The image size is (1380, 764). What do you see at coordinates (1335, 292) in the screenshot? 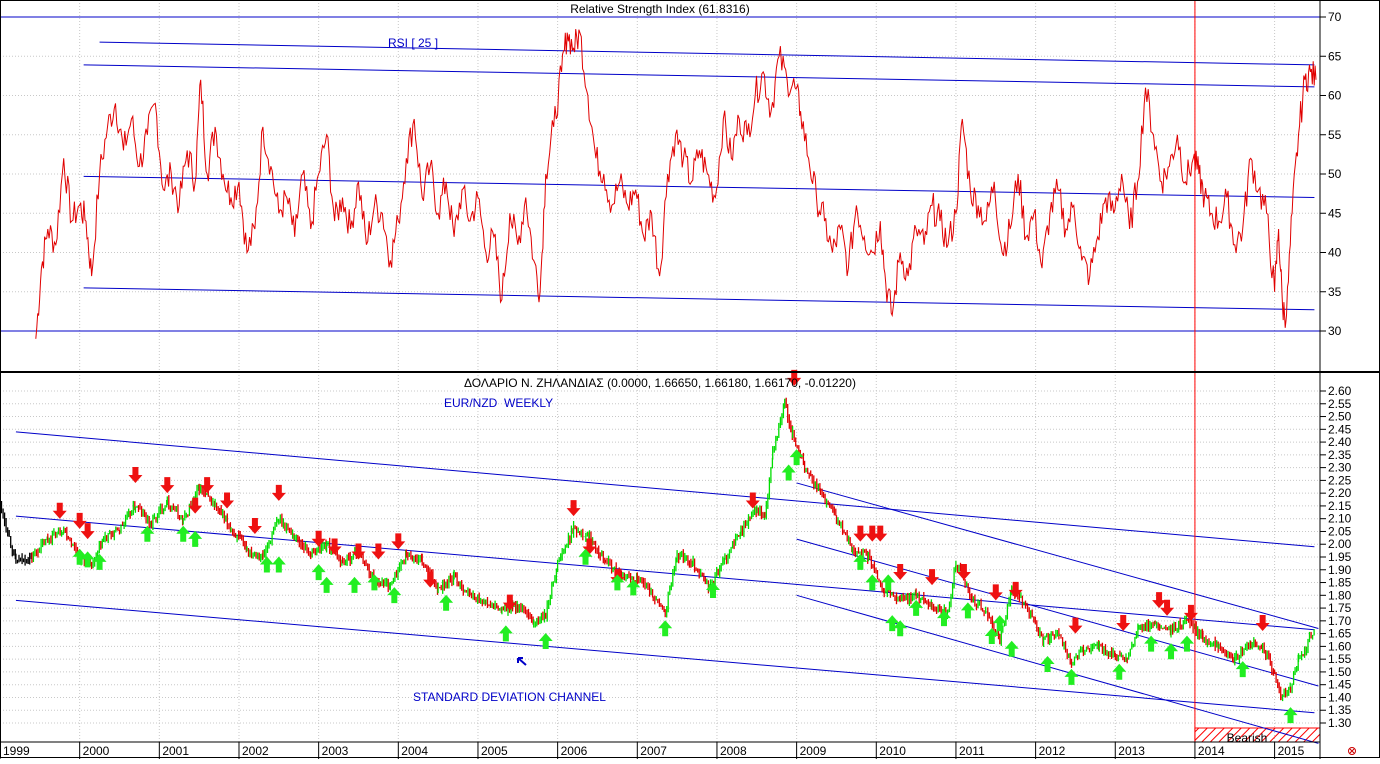
I see `rsi-y-tick-label: 35` at bounding box center [1335, 292].